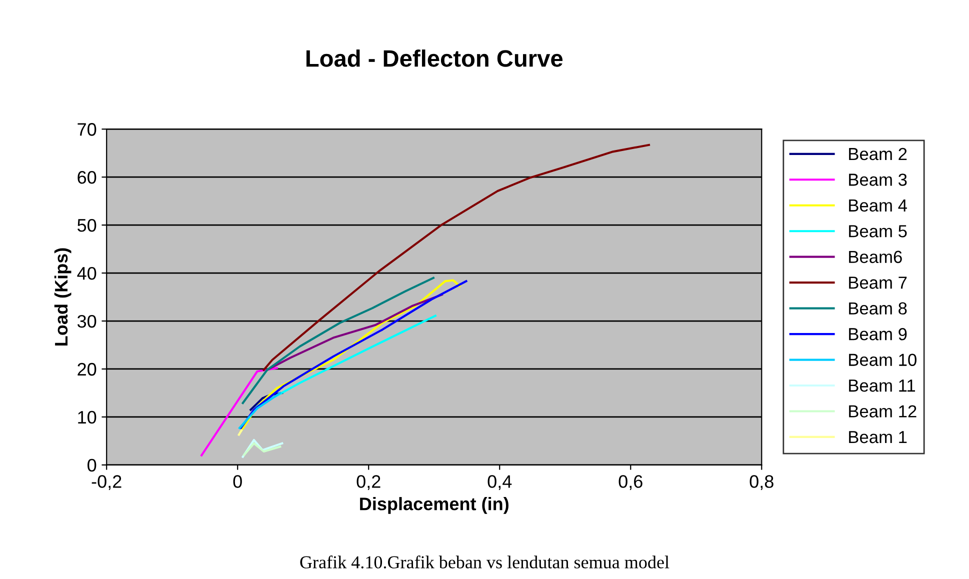 This screenshot has height=579, width=969. Describe the element at coordinates (107, 482) in the screenshot. I see `x-tick-label: -0,2` at that location.